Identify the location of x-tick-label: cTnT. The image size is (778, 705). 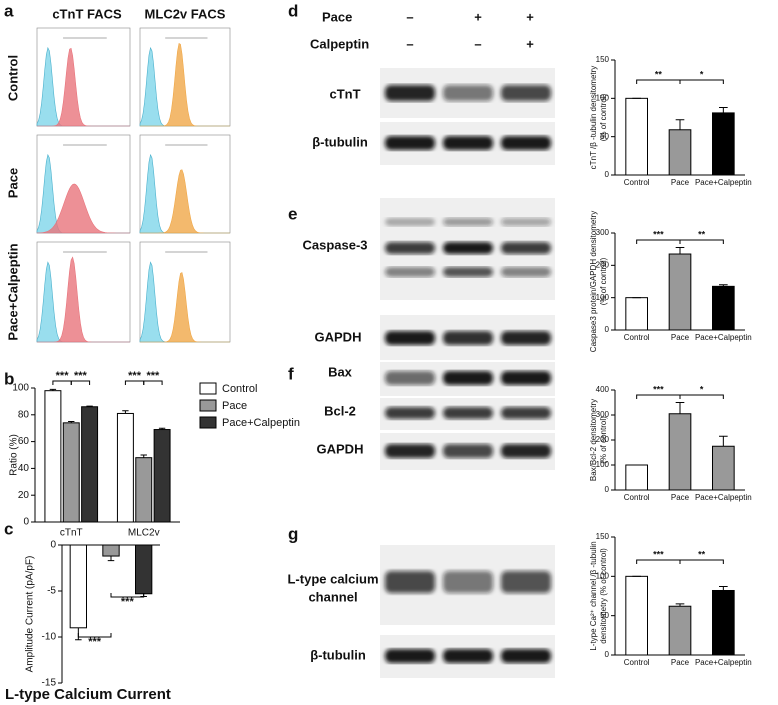
(71, 533).